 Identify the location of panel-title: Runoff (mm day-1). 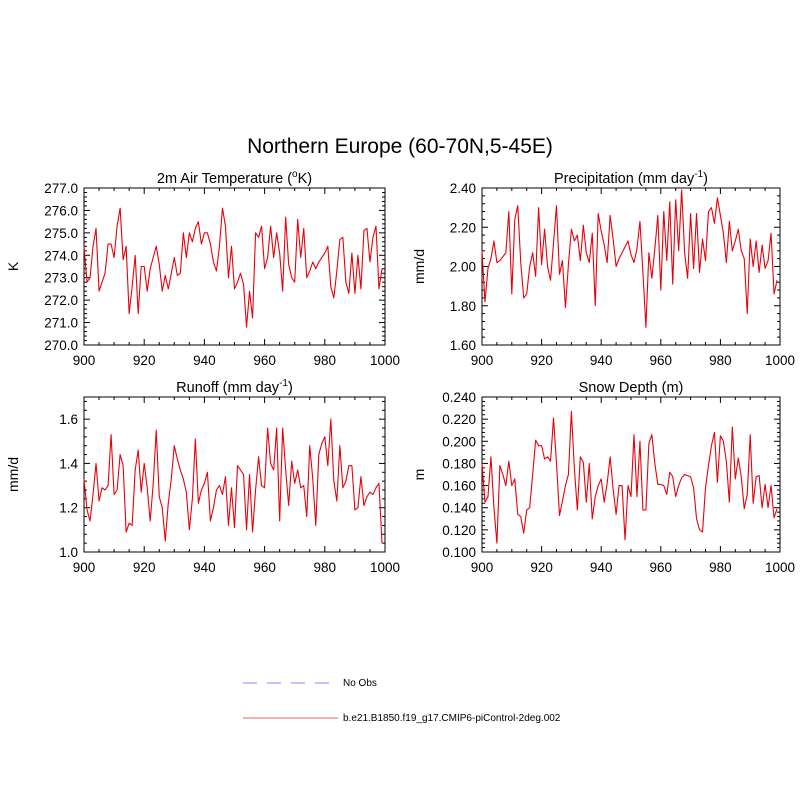
(234, 387).